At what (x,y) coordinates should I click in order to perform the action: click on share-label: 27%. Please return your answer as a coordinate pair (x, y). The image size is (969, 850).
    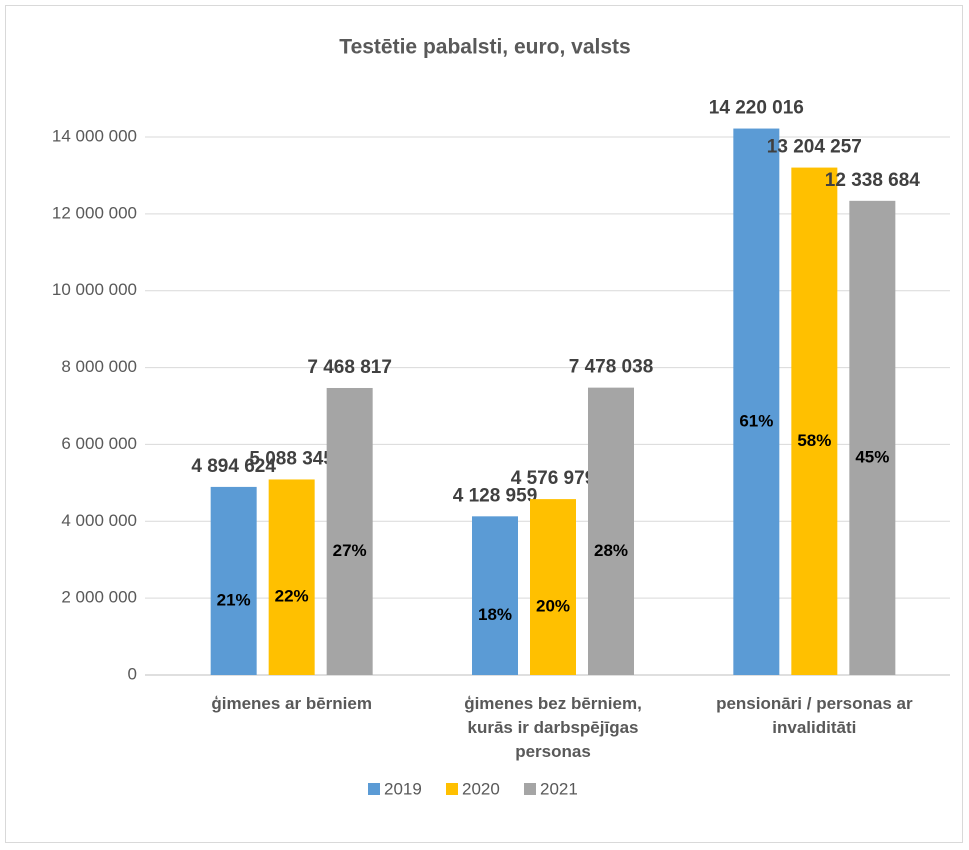
    Looking at the image, I should click on (350, 550).